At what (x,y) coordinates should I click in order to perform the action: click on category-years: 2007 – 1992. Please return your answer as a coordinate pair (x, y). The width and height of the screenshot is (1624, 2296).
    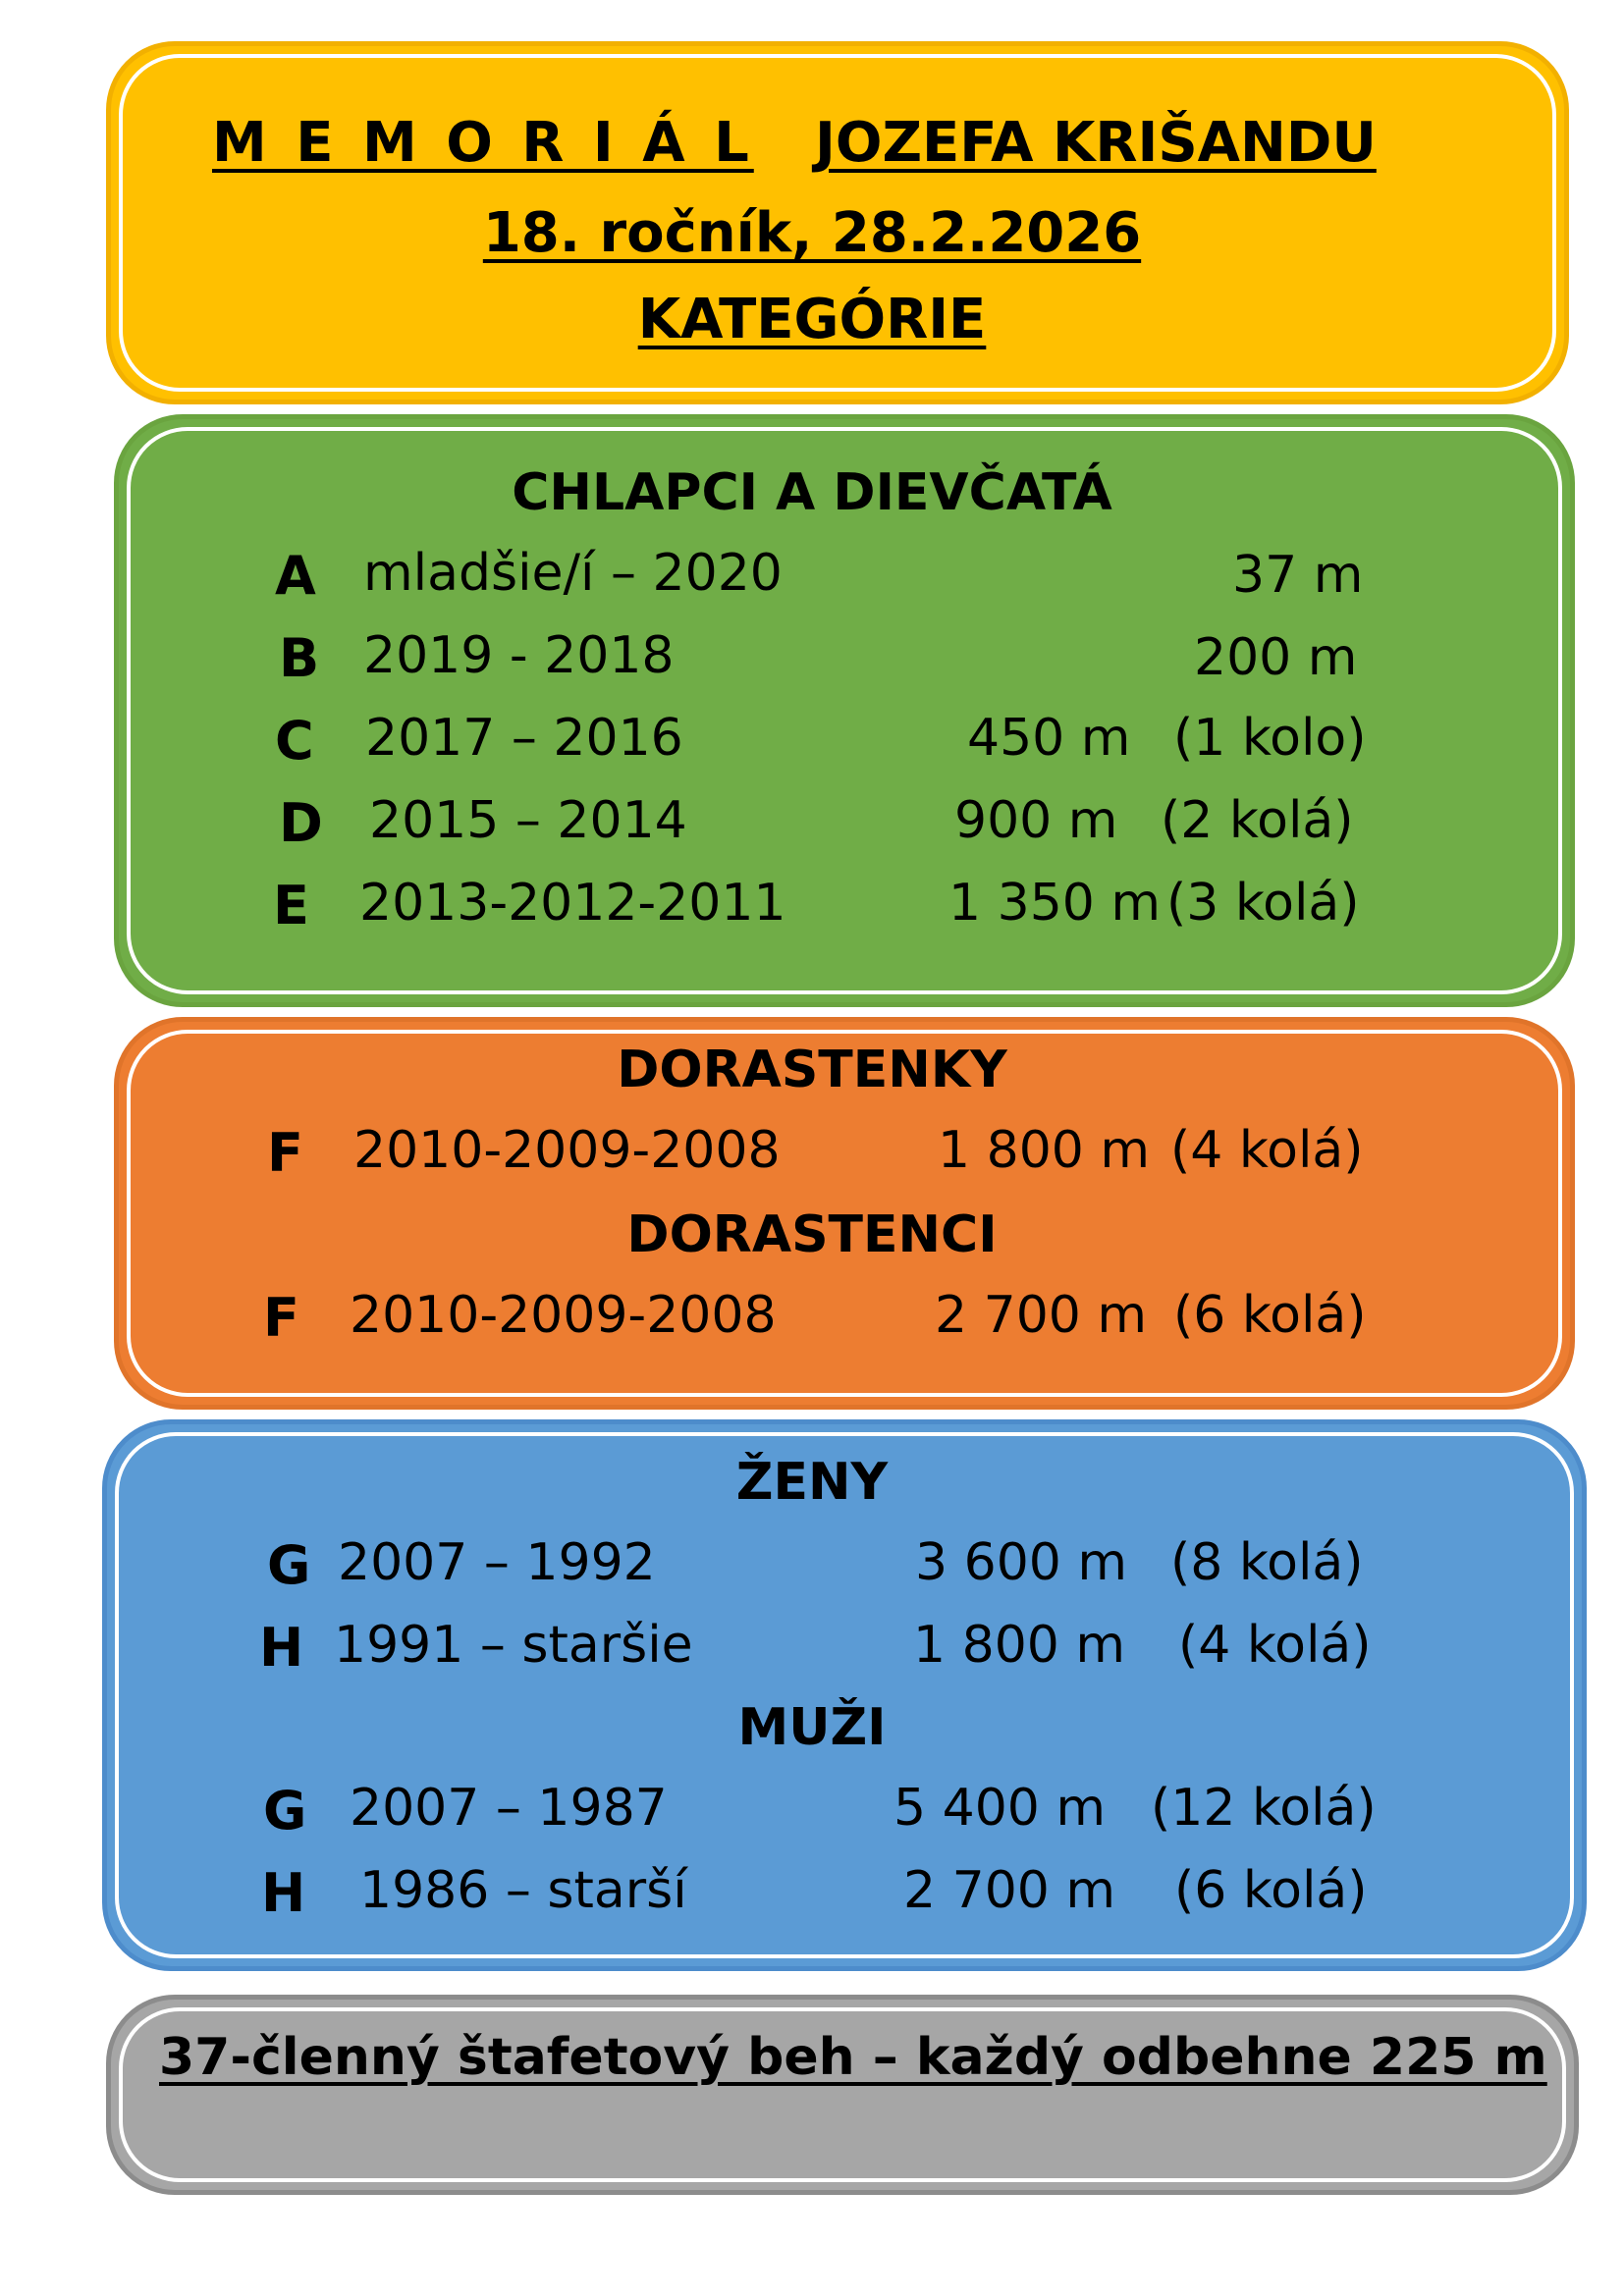
    Looking at the image, I should click on (497, 1563).